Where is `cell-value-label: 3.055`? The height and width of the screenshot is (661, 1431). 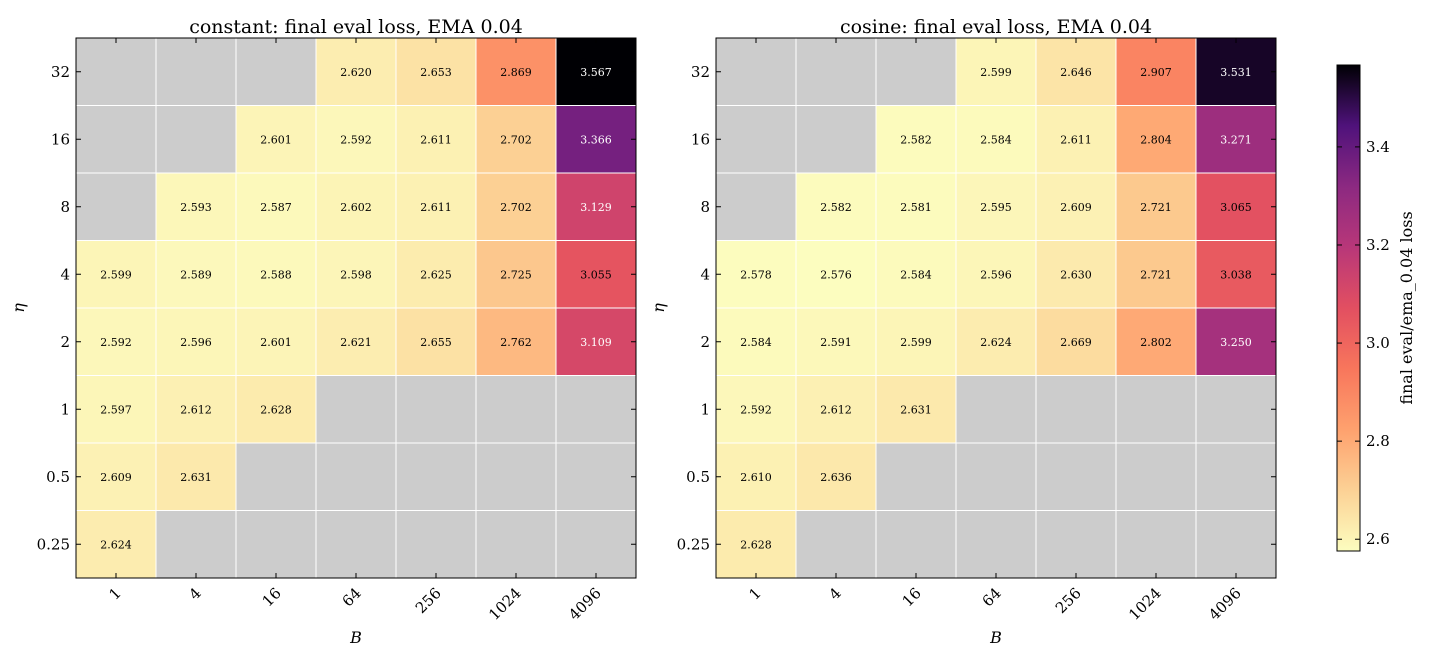
cell-value-label: 3.055 is located at coordinates (596, 274).